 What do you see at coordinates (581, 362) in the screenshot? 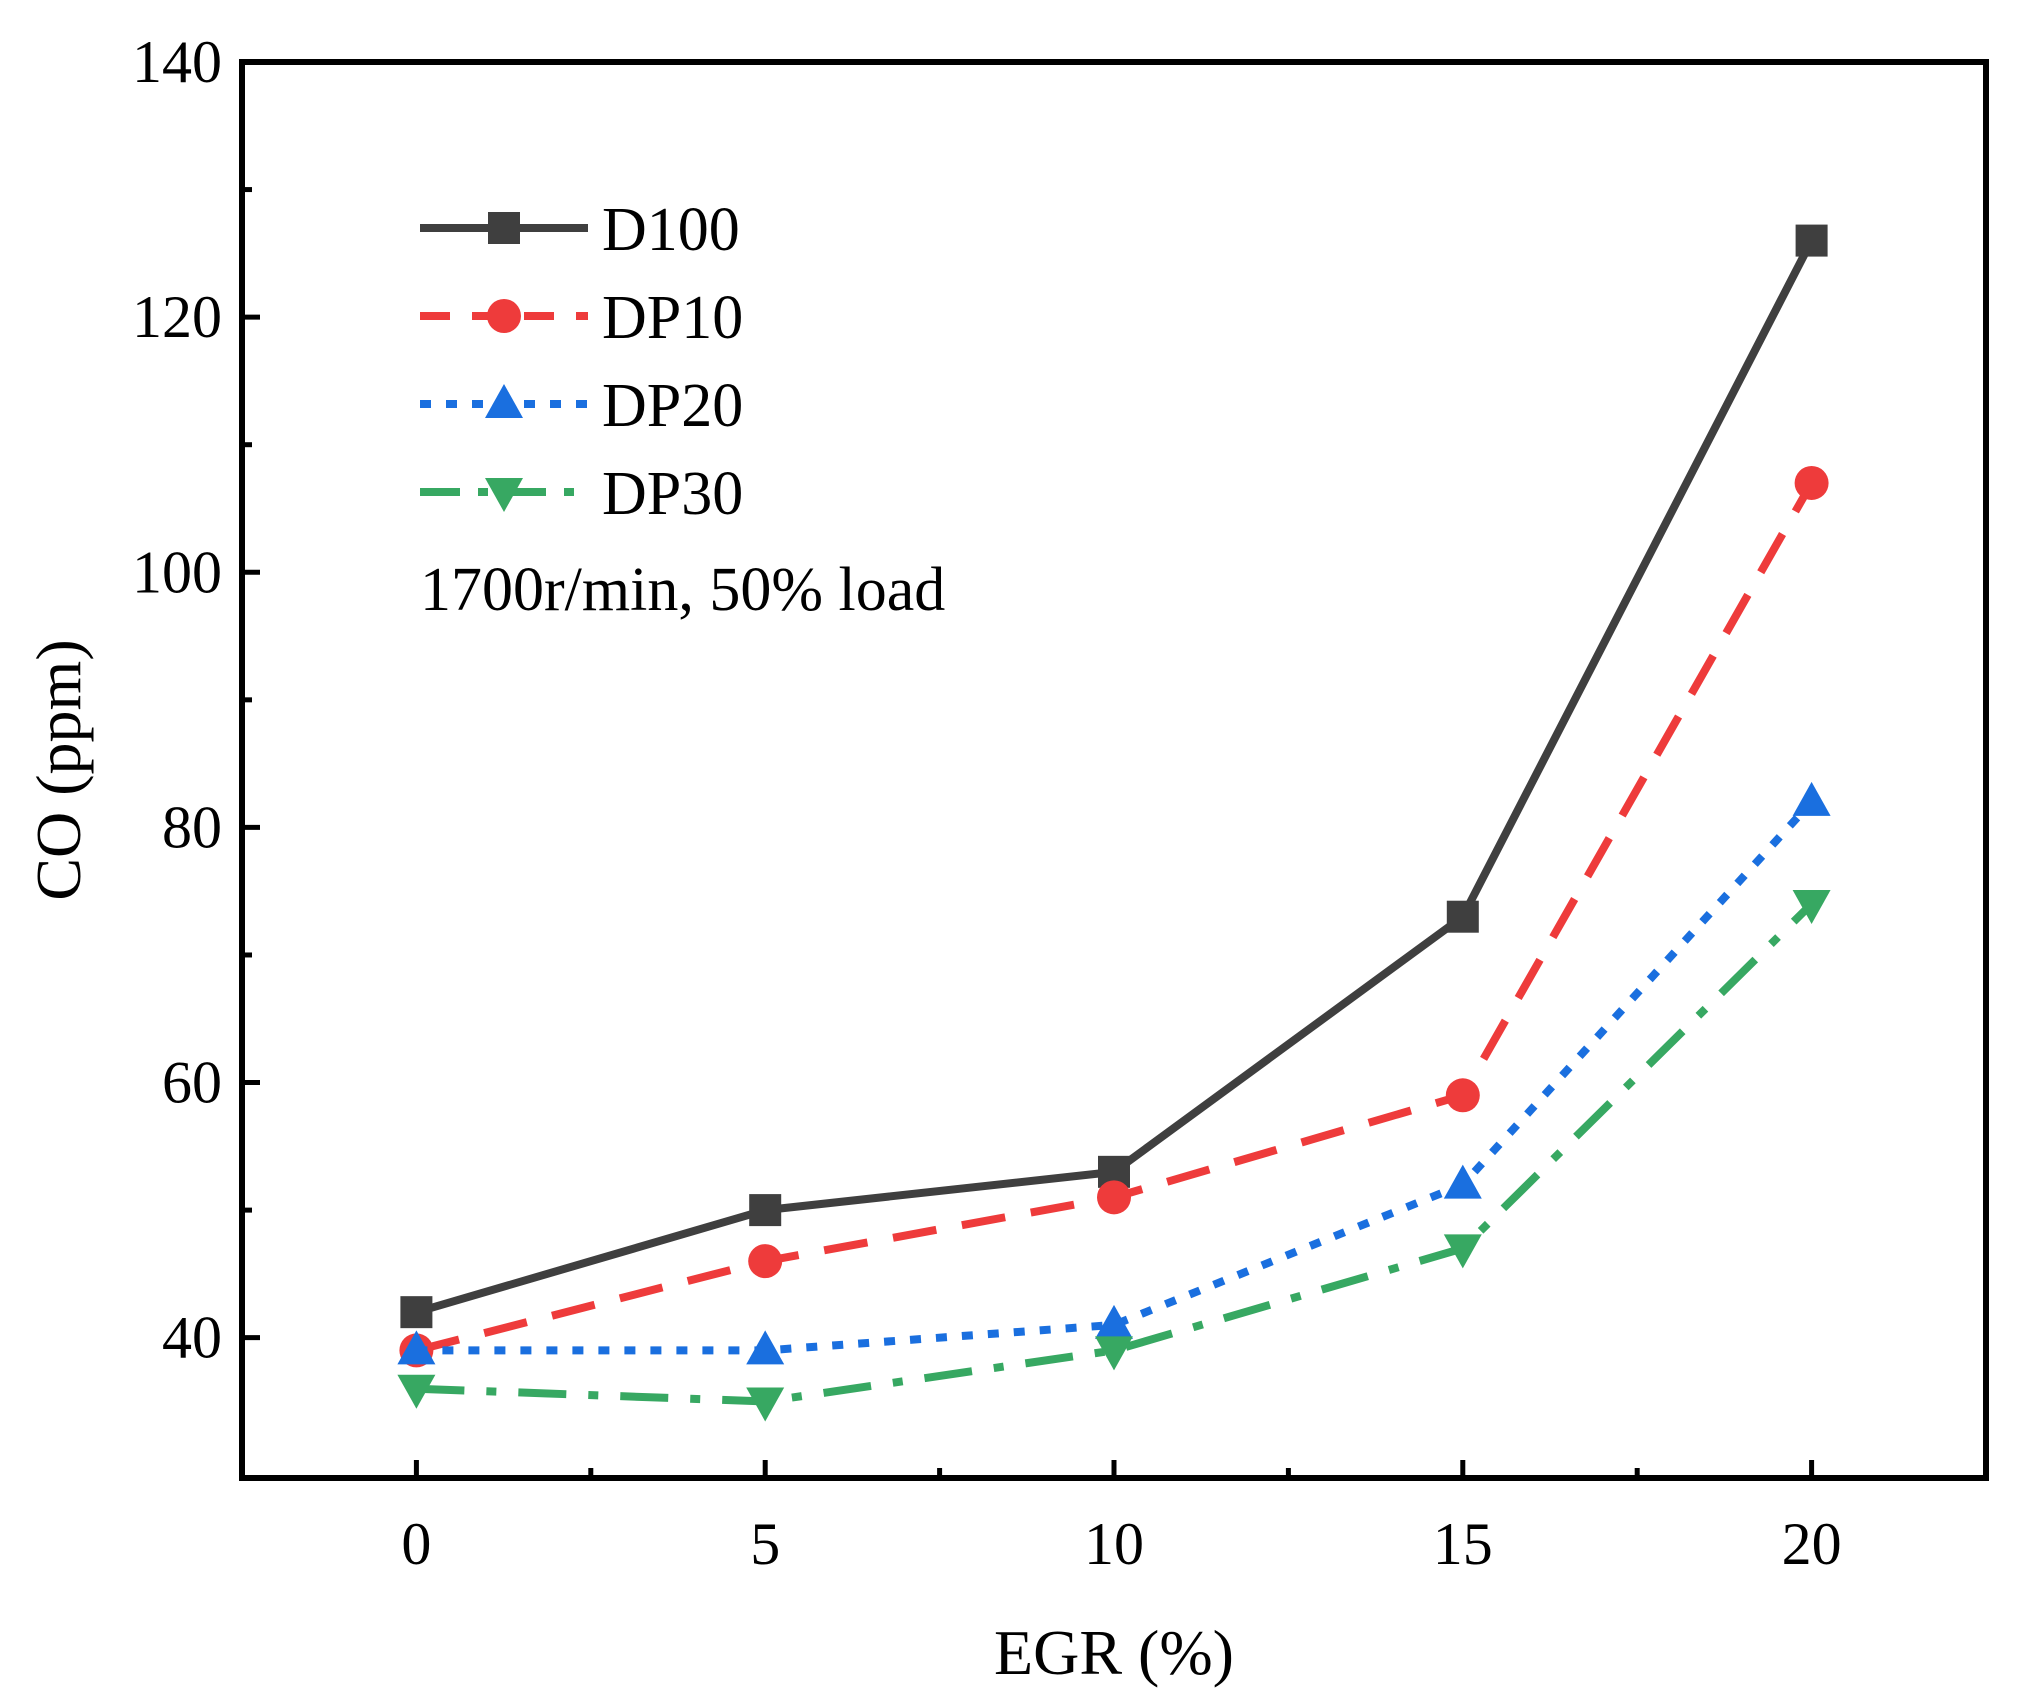
I see `legend: D100 DP10 DP20 DP30` at bounding box center [581, 362].